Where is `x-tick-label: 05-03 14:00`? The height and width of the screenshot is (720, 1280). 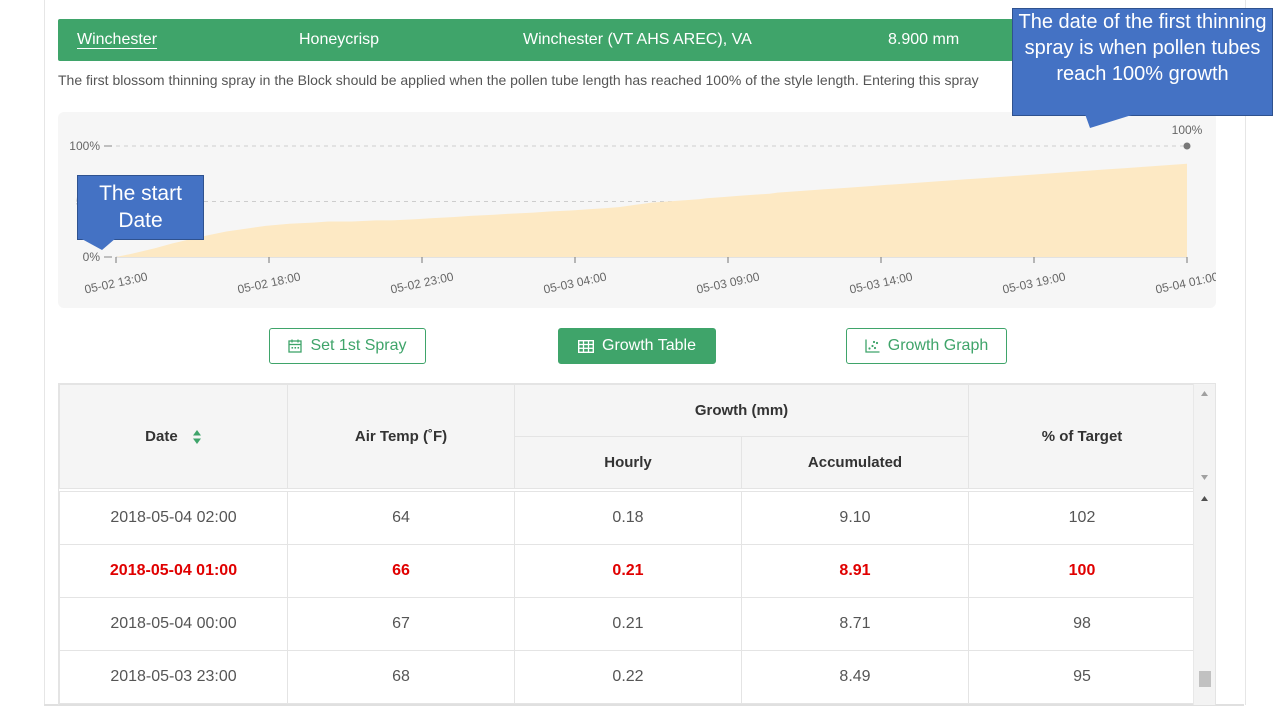
x-tick-label: 05-03 14:00 is located at coordinates (881, 282).